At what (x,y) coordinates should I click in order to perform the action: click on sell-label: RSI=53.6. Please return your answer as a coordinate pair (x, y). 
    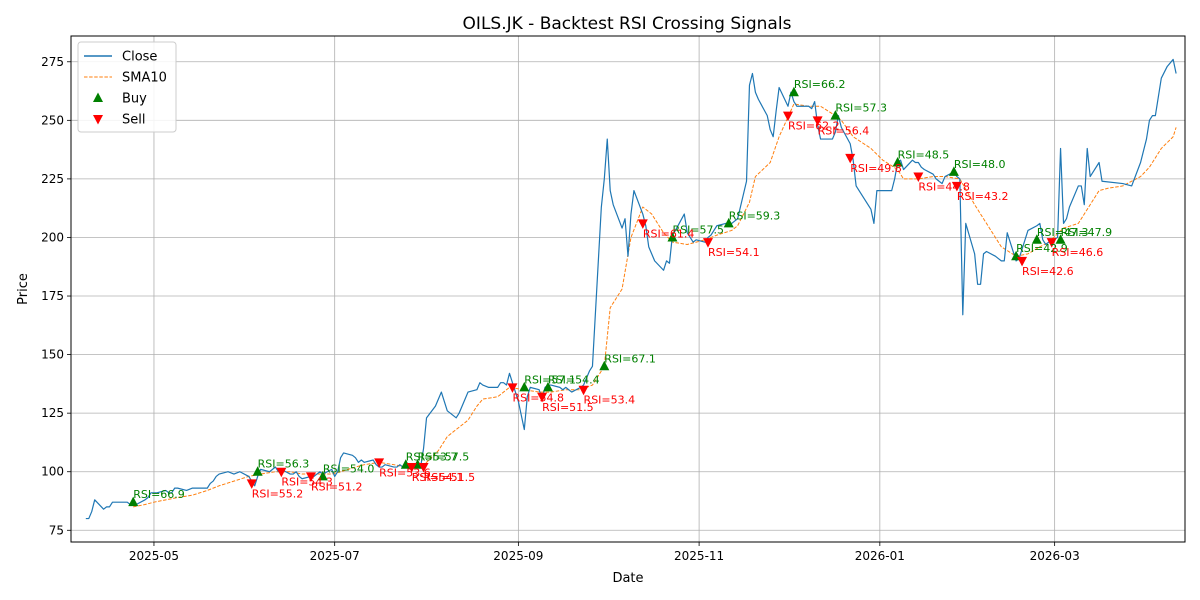
    Looking at the image, I should click on (405, 472).